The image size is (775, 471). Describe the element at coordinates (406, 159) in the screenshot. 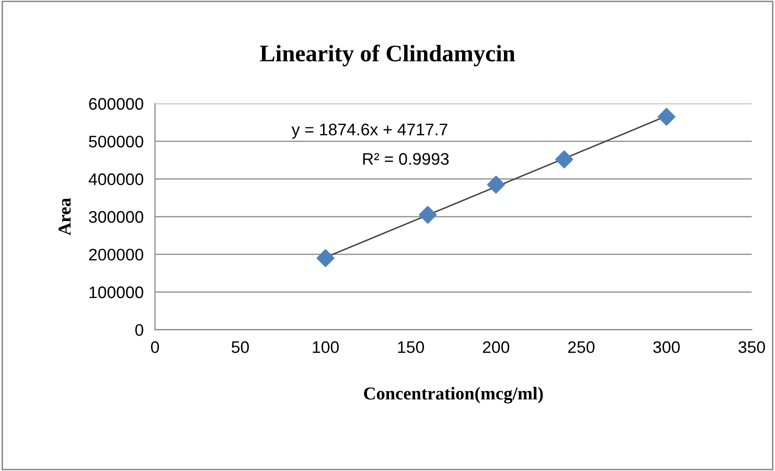

I see `annotation: R² = 0.9993` at that location.